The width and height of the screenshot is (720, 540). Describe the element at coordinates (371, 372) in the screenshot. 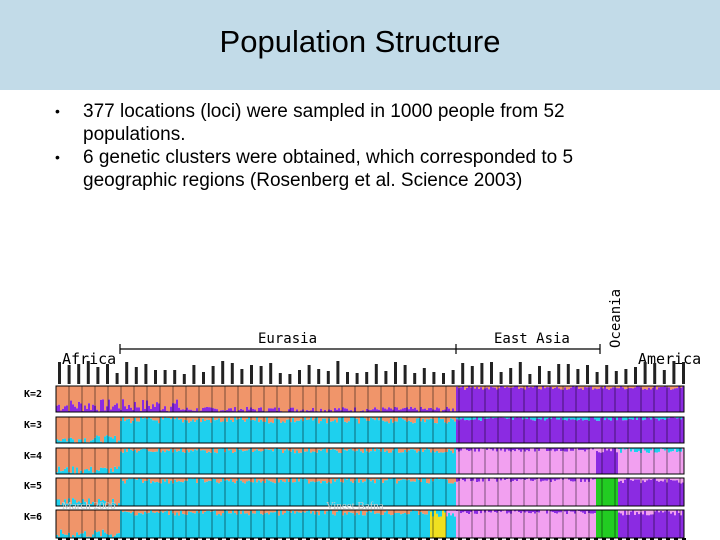

I see `population-labels` at that location.